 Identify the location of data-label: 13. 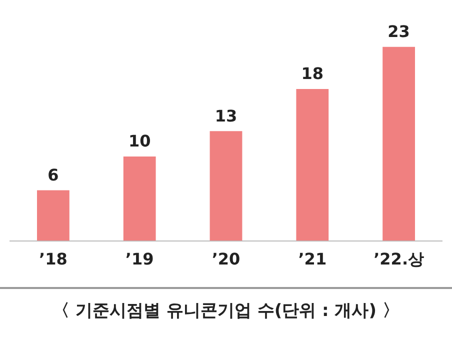
(226, 116).